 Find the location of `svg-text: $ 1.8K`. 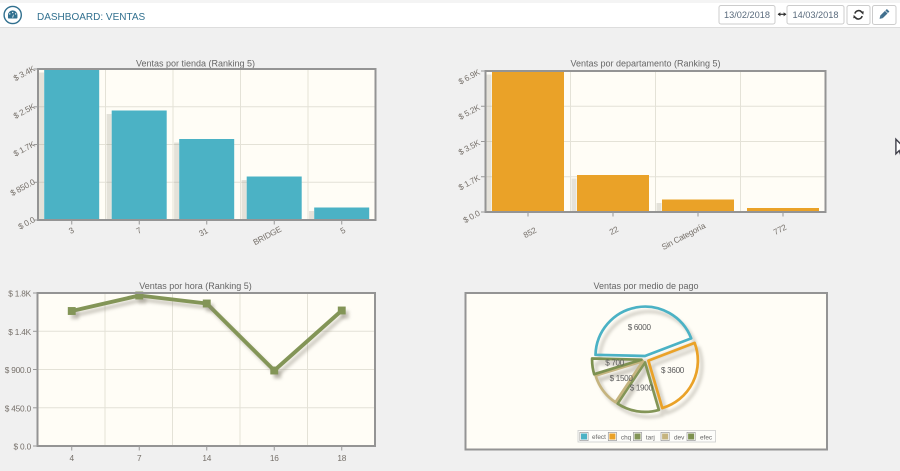

svg-text: $ 1.8K is located at coordinates (19, 294).